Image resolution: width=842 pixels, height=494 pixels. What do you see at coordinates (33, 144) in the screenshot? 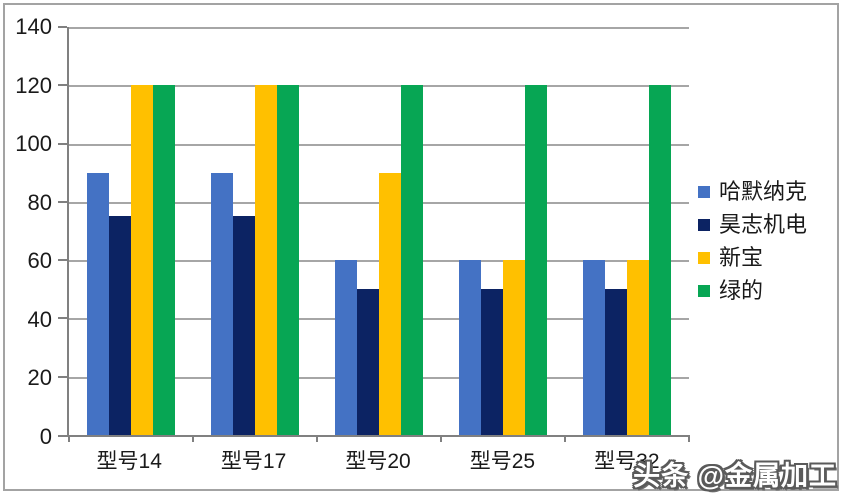
I see `y-axis-tick-label: 100` at bounding box center [33, 144].